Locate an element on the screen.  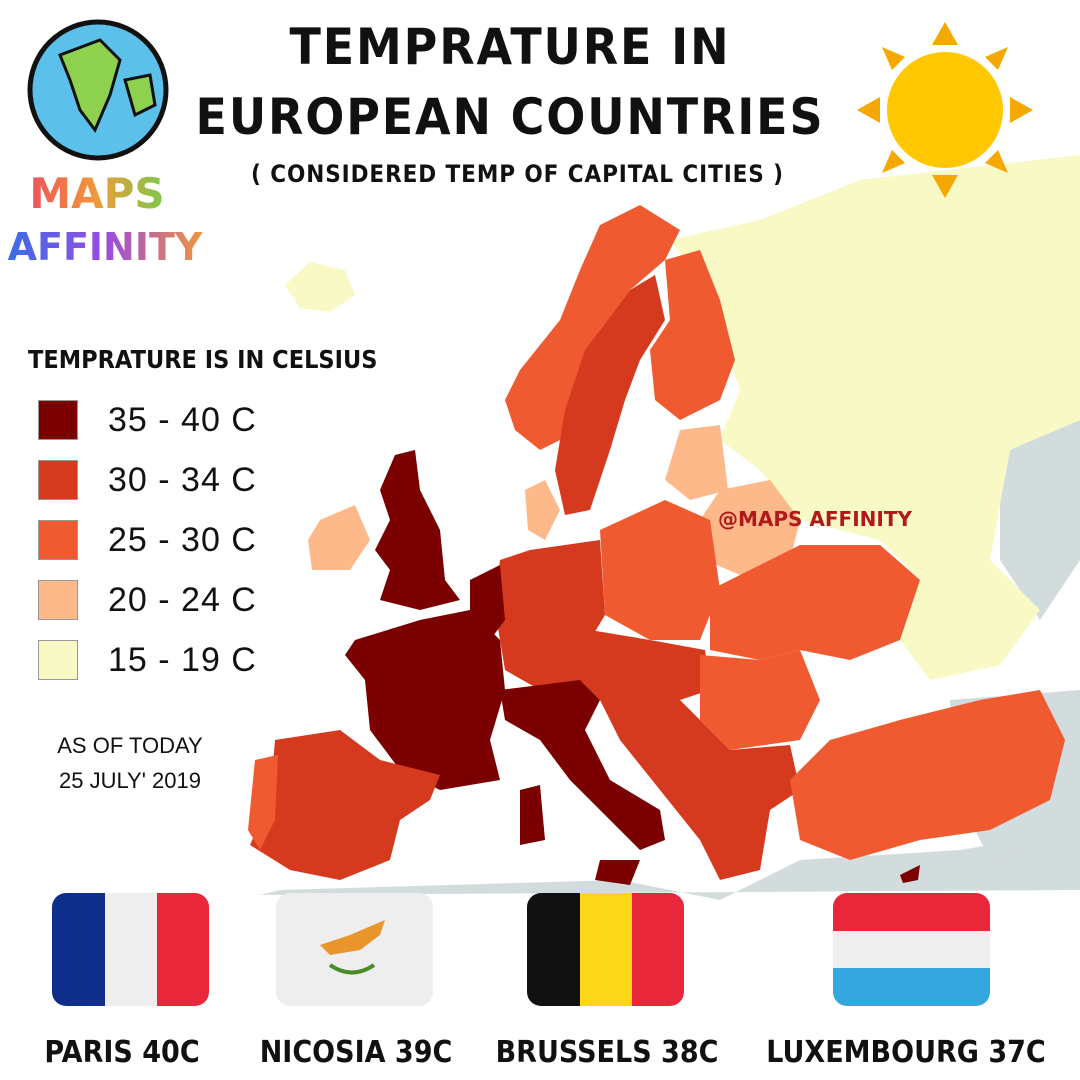
denmark is located at coordinates (542, 510).